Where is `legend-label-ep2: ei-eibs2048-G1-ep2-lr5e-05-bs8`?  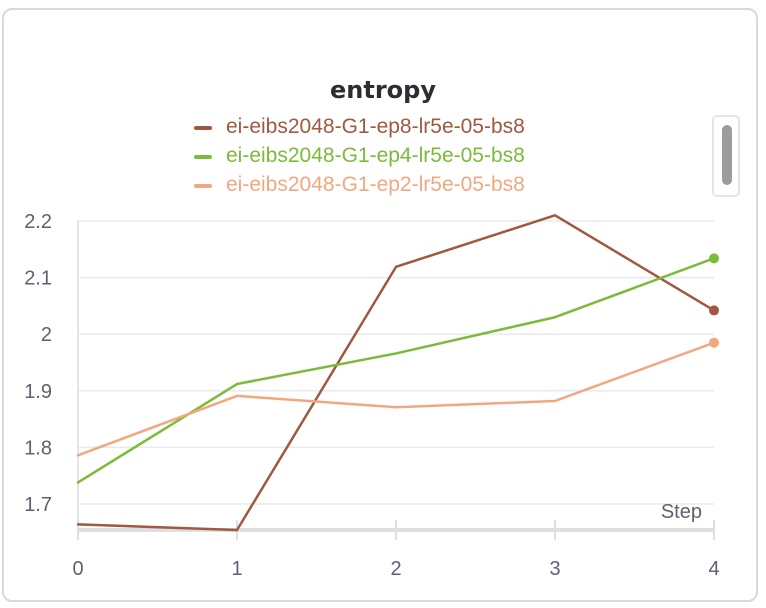 legend-label-ep2: ei-eibs2048-G1-ep2-lr5e-05-bs8 is located at coordinates (375, 184).